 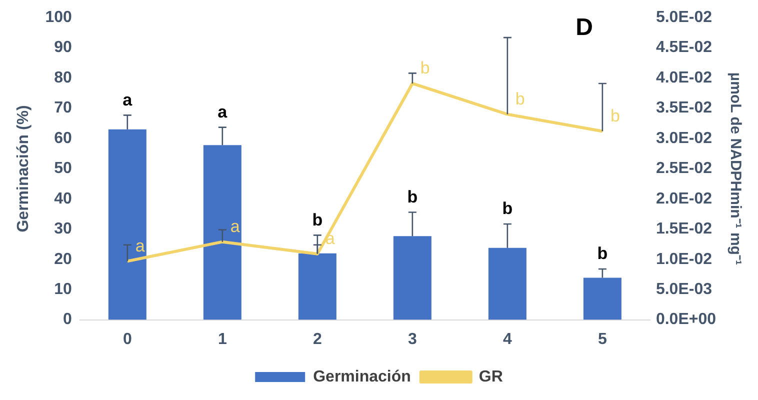 What do you see at coordinates (684, 199) in the screenshot?
I see `y2-tick-label: 2.0E-02` at bounding box center [684, 199].